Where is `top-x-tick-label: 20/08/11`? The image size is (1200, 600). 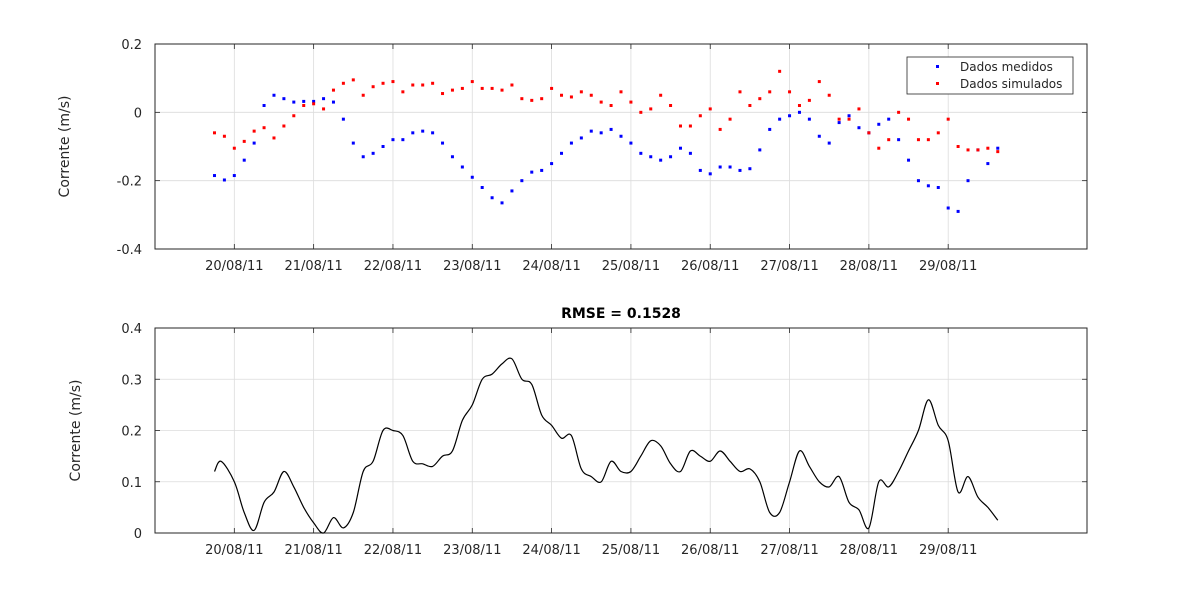
top-x-tick-label: 20/08/11 is located at coordinates (234, 266).